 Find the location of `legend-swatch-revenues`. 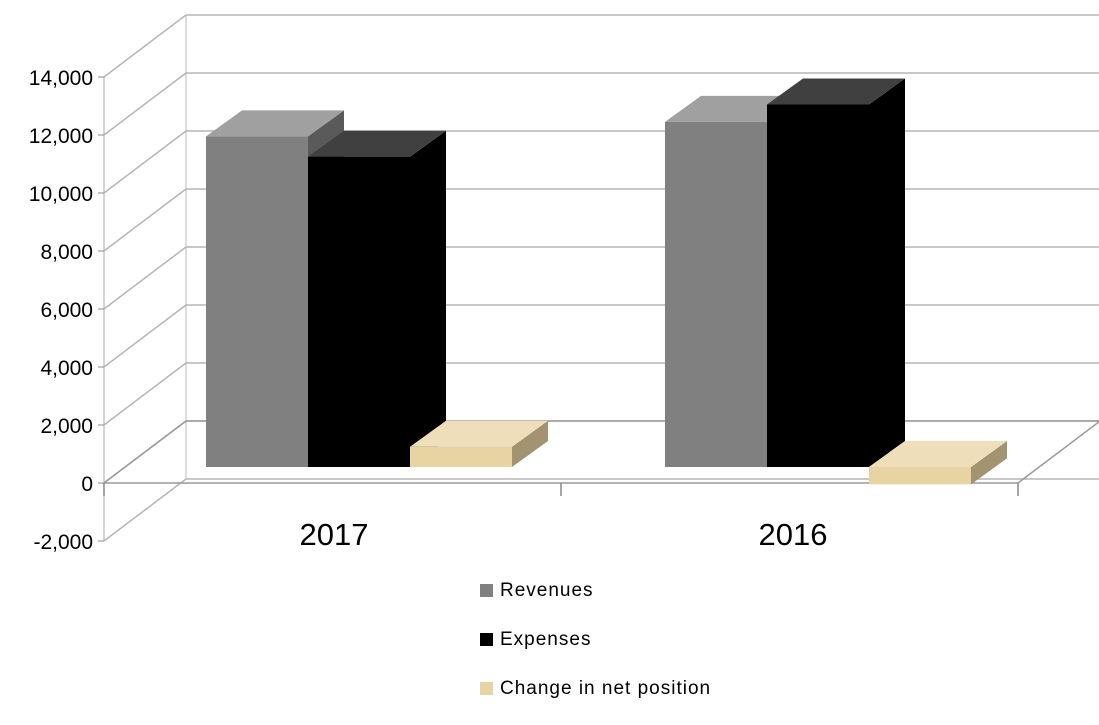

legend-swatch-revenues is located at coordinates (486, 590).